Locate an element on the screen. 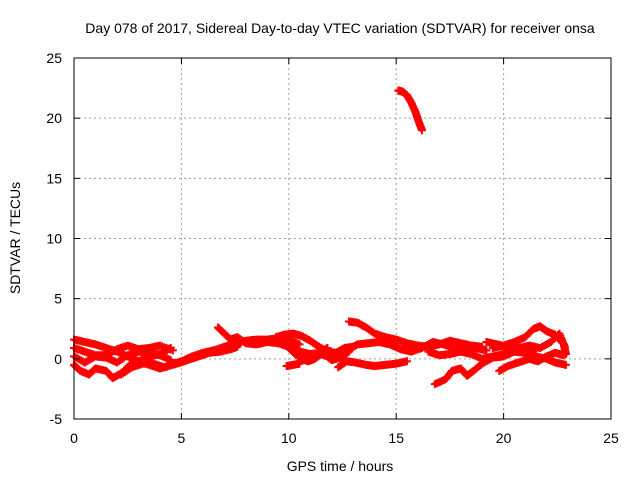 This screenshot has height=480, width=640. y-tick-label: 20 is located at coordinates (54, 118).